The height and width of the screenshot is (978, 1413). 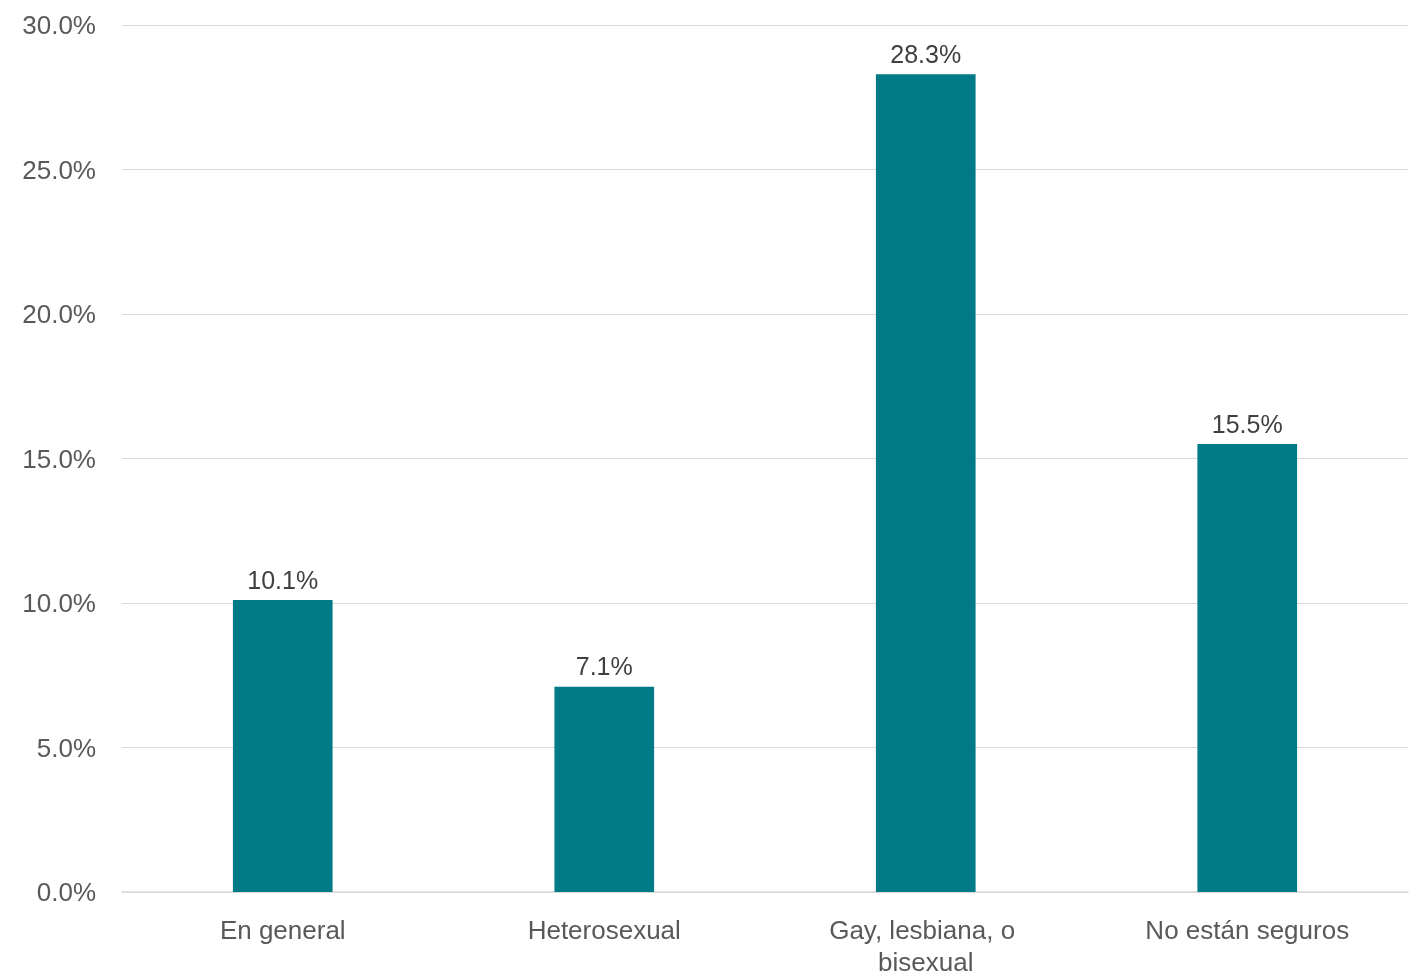 What do you see at coordinates (926, 946) in the screenshot?
I see `x-tick-label: Gay, lesbiana, o bisexual` at bounding box center [926, 946].